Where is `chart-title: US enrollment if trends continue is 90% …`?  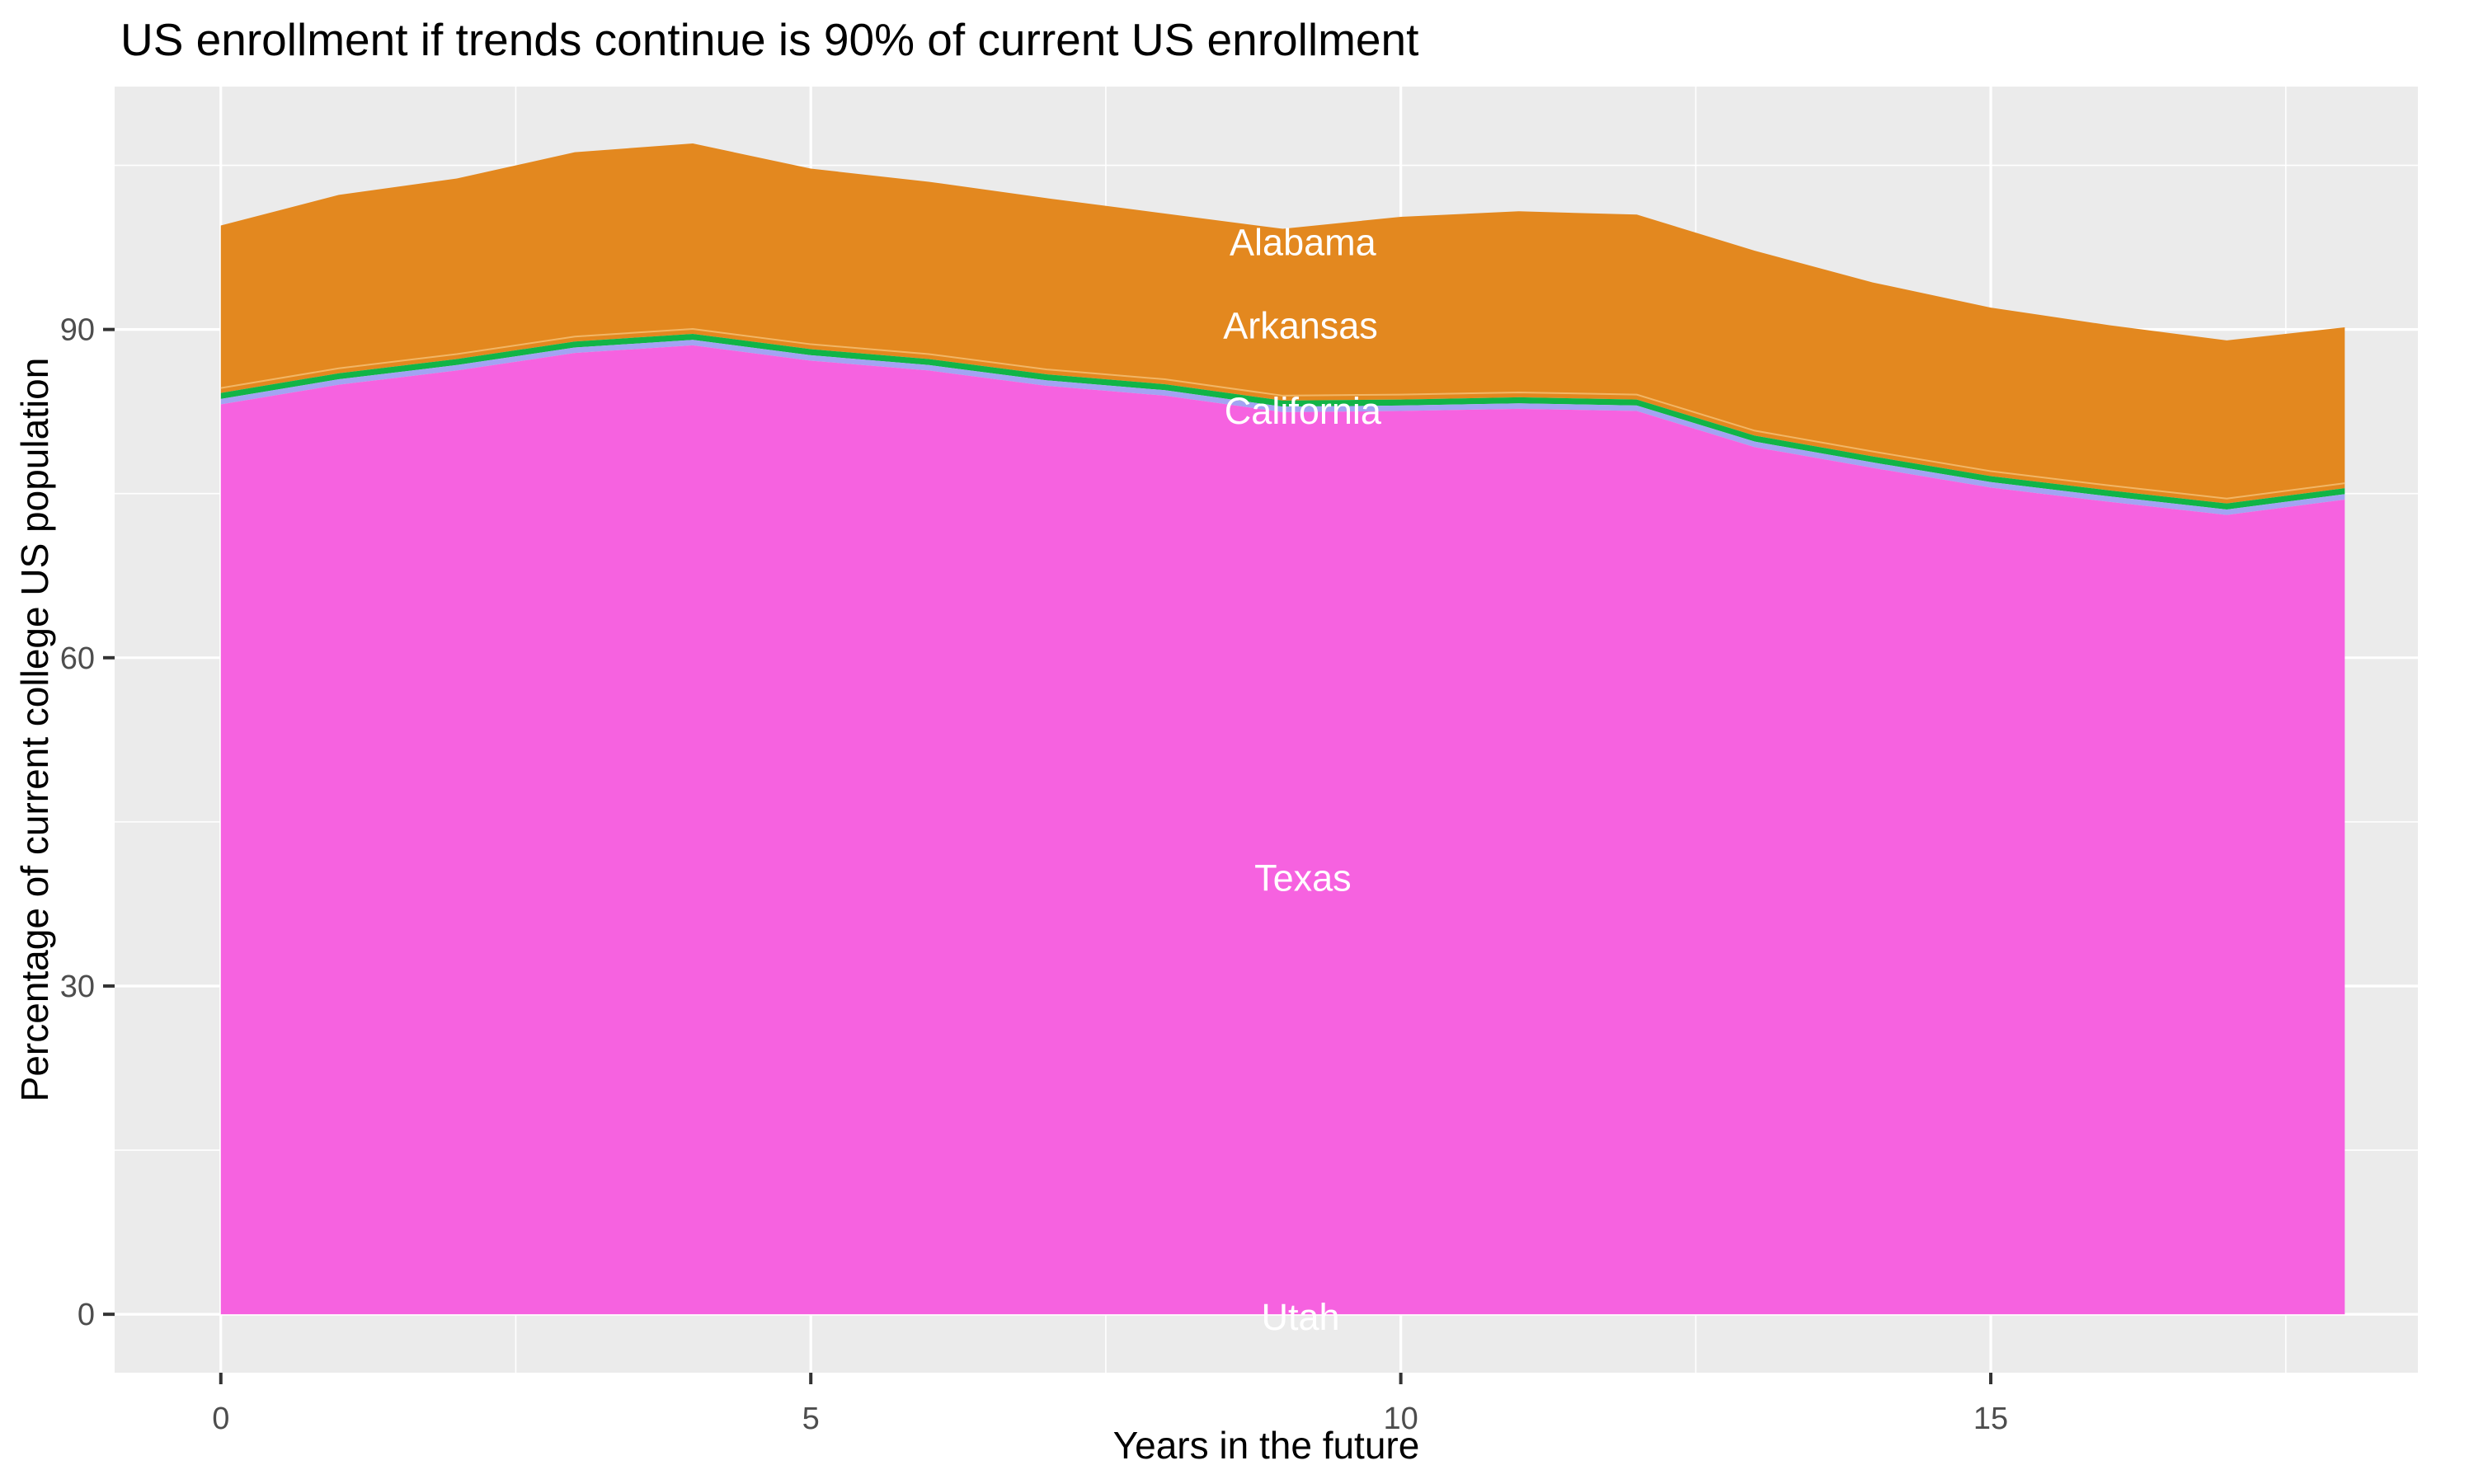 chart-title: US enrollment if trends continue is 90% … is located at coordinates (769, 39).